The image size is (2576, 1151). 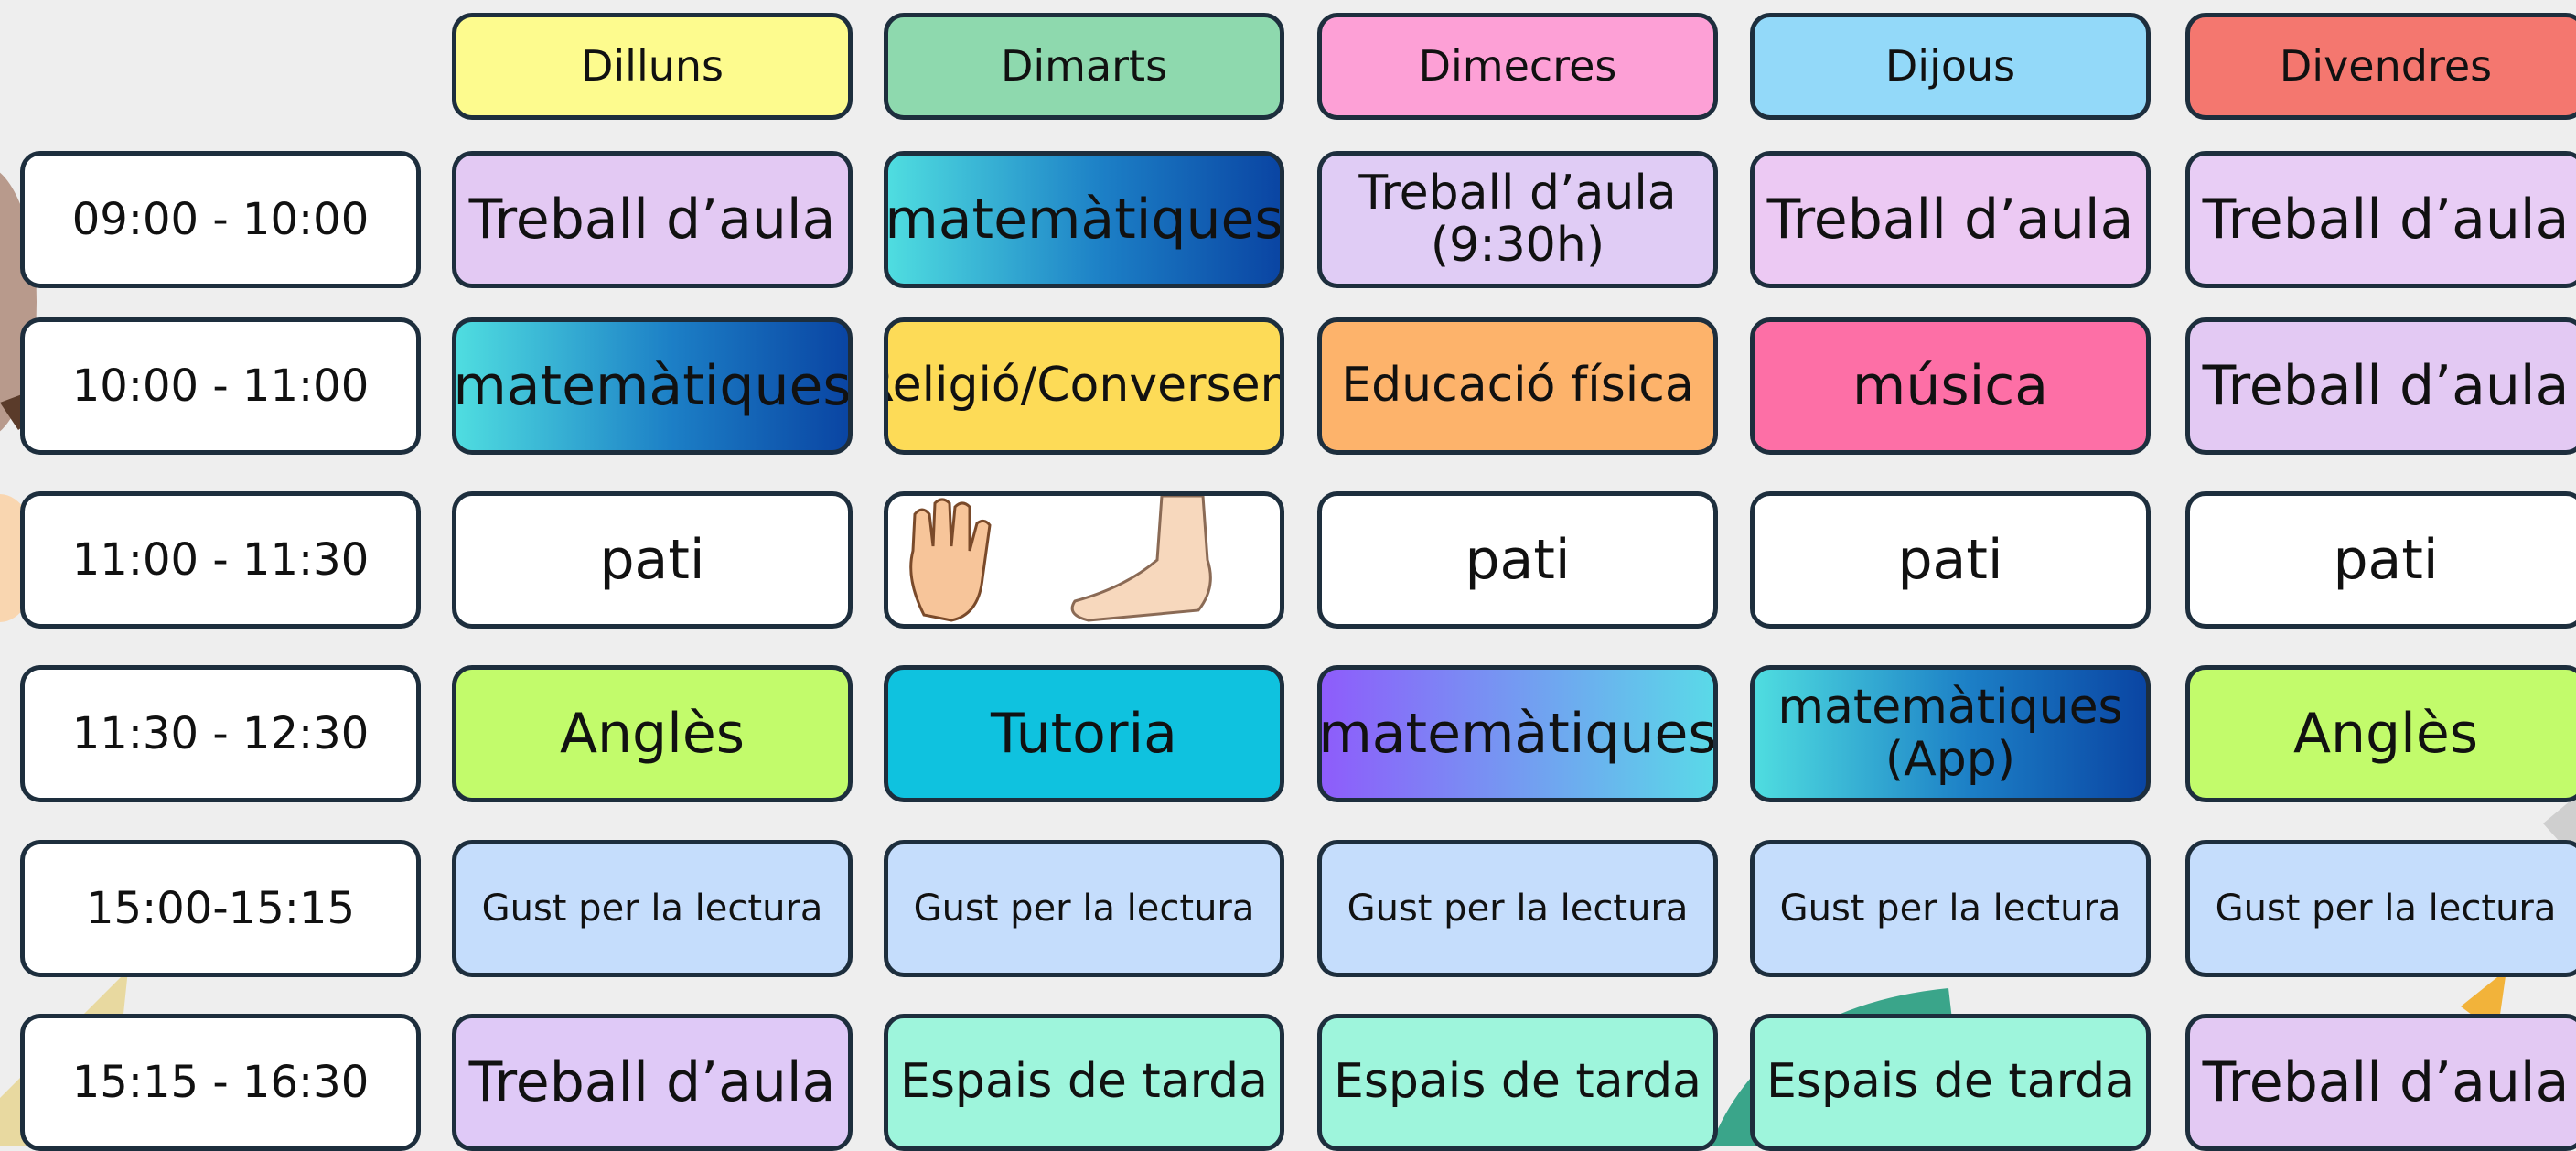 What do you see at coordinates (2380, 66) in the screenshot?
I see `day-header: Divendres` at bounding box center [2380, 66].